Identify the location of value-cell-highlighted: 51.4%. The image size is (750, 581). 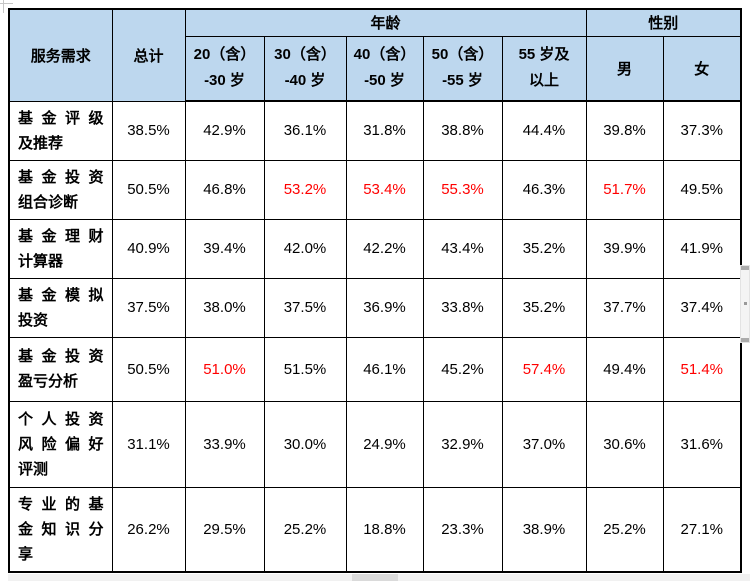
(702, 369).